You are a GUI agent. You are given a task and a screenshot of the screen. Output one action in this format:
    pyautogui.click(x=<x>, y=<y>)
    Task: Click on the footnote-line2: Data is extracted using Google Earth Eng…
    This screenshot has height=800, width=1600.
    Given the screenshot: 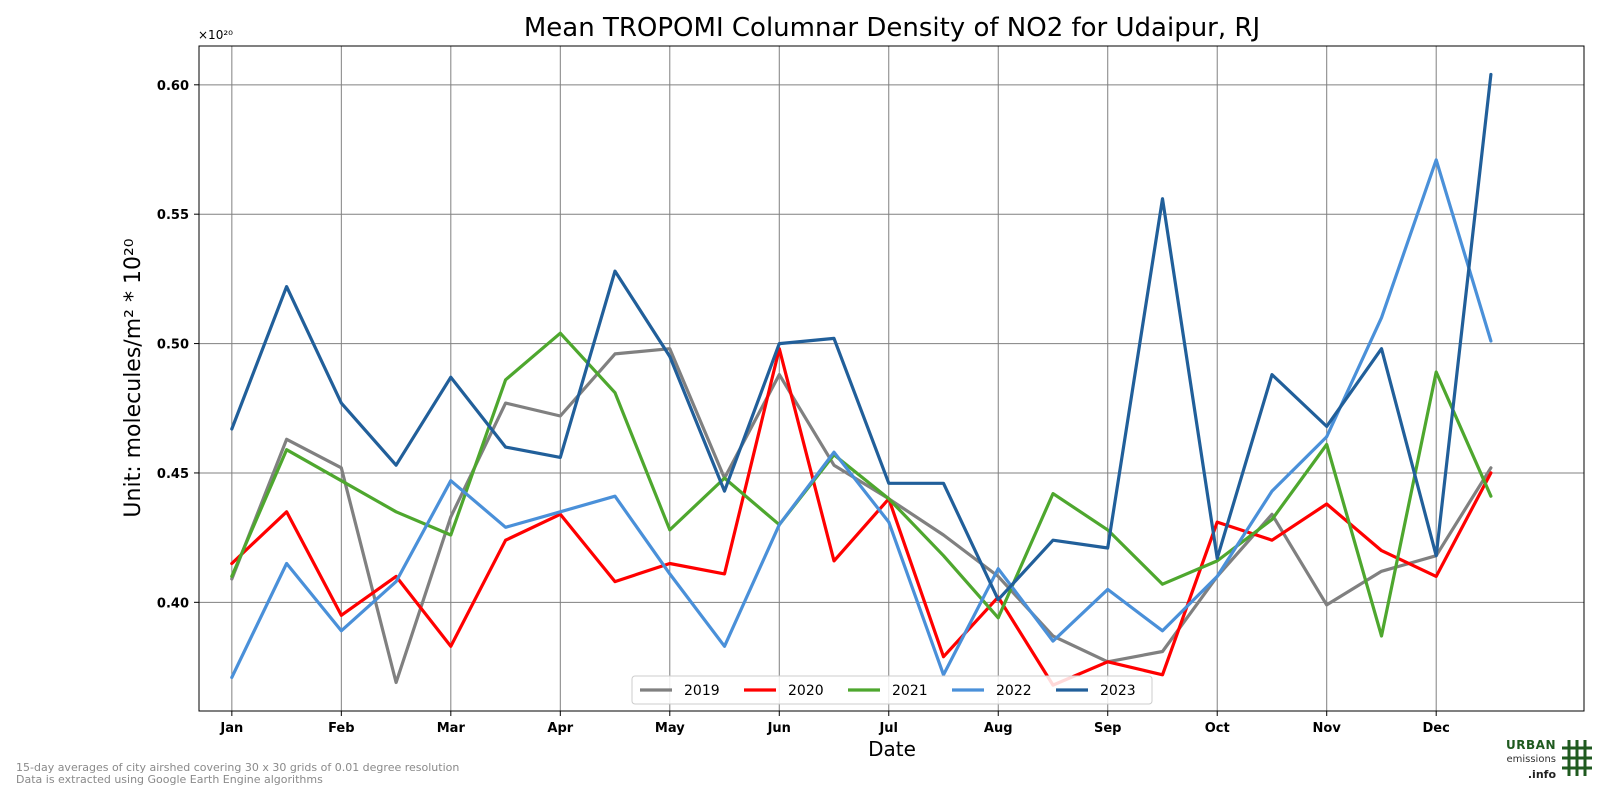 What is the action you would take?
    pyautogui.click(x=169, y=779)
    